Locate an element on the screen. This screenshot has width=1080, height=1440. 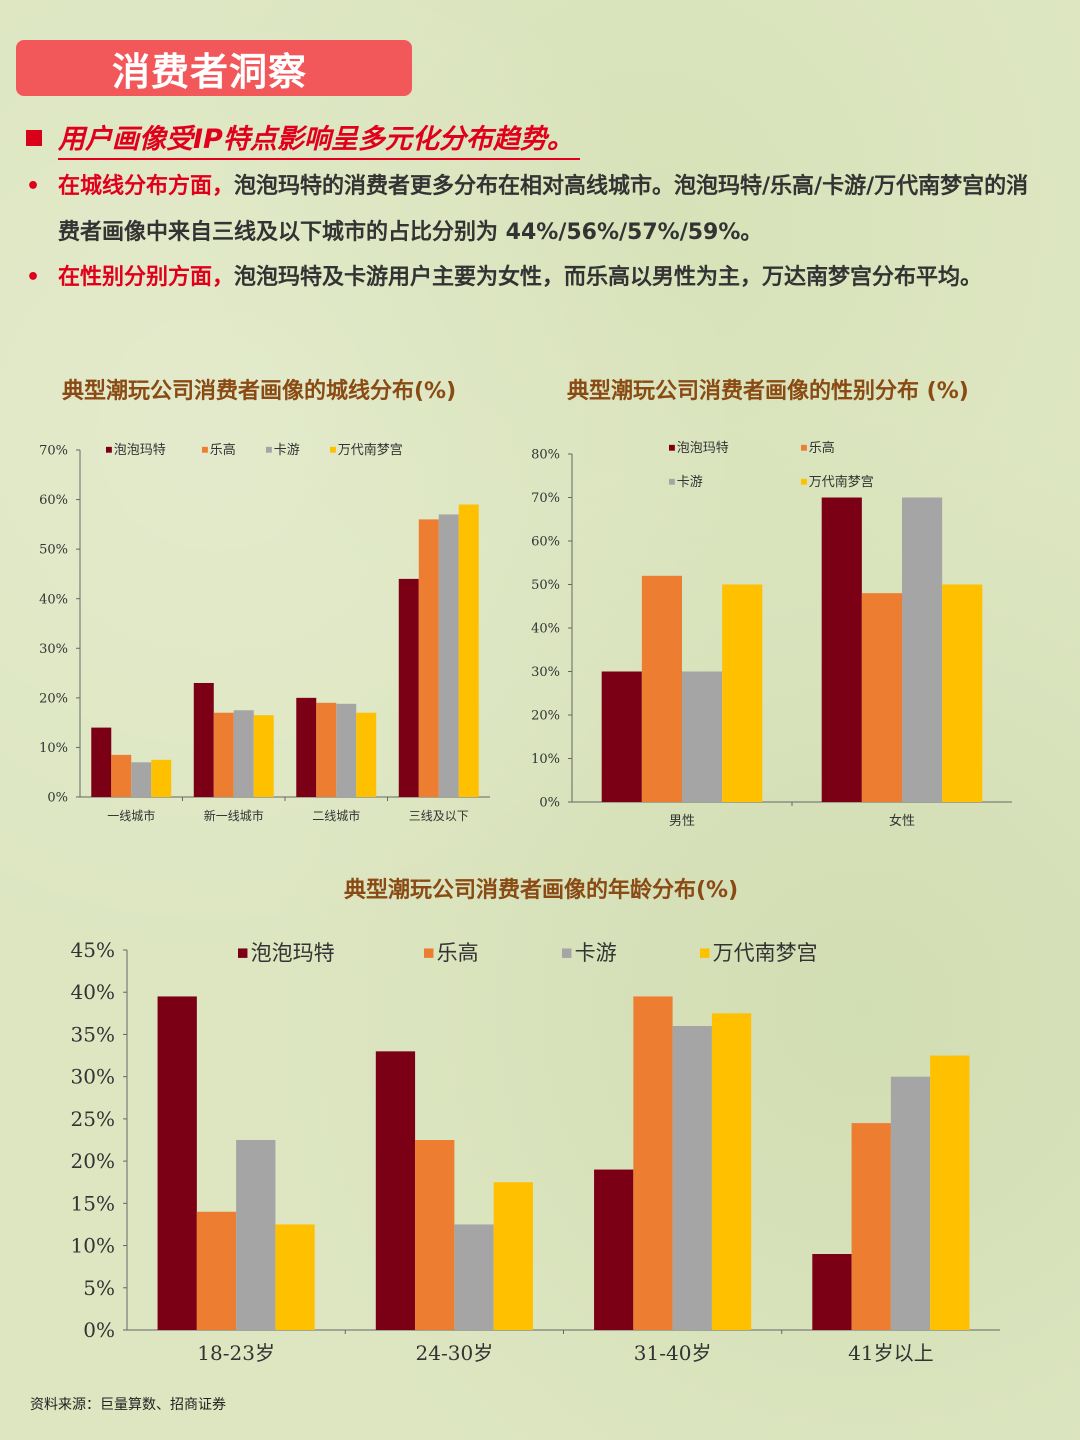
x-tick-label: 31-40岁 is located at coordinates (673, 1353).